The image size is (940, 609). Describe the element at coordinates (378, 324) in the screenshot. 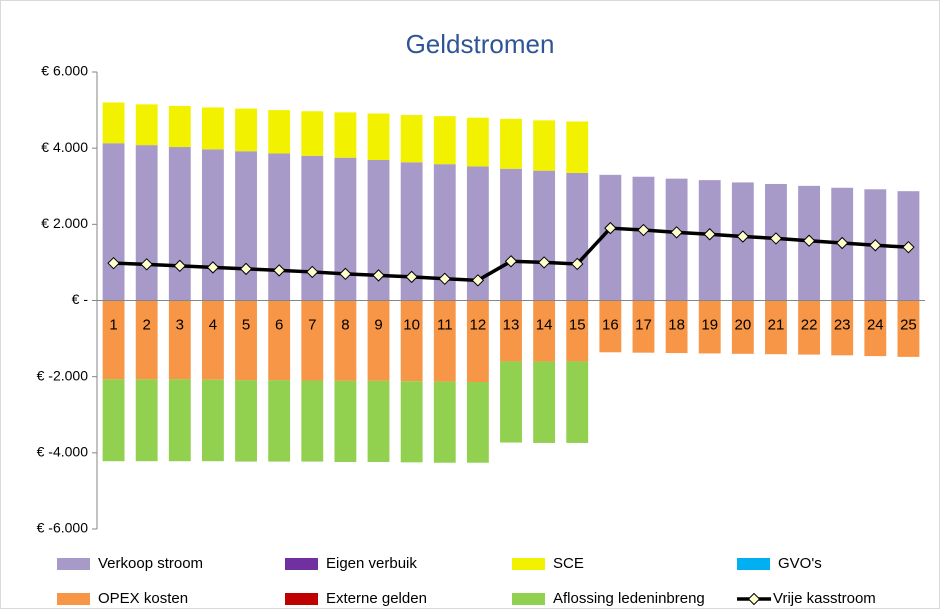

I see `x-tick-label: 9` at that location.